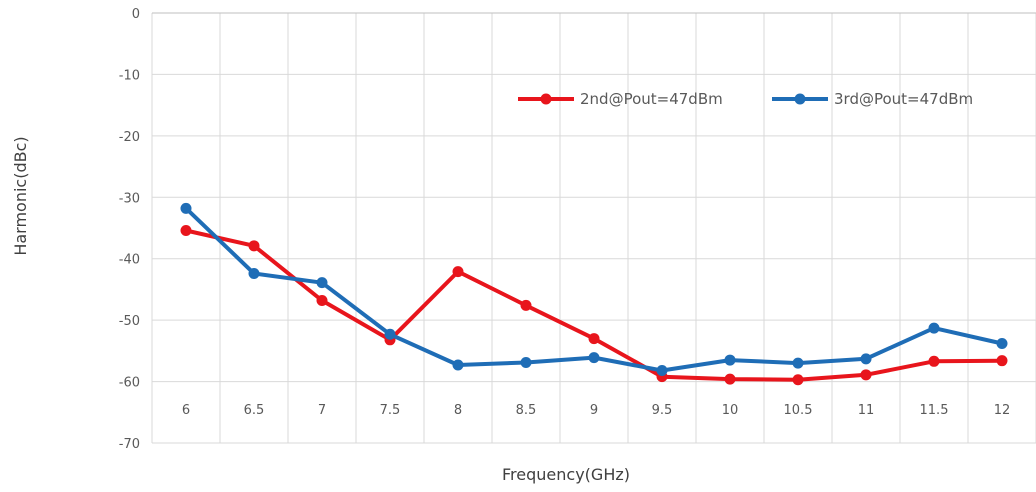 The width and height of the screenshot is (1036, 492). What do you see at coordinates (458, 410) in the screenshot?
I see `x-tick-label: 8` at bounding box center [458, 410].